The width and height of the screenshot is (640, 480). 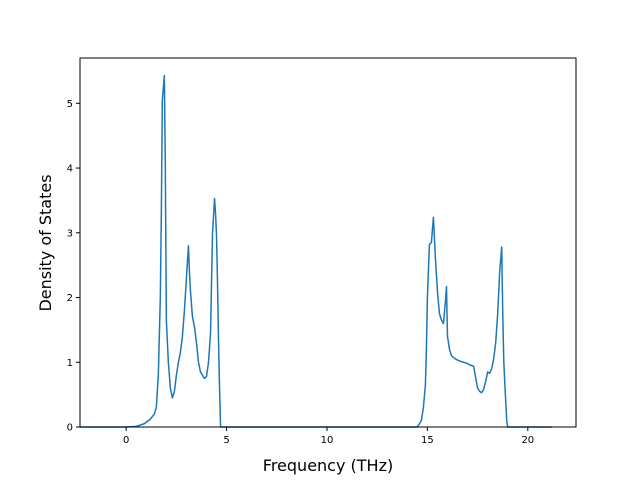 I want to click on y-tick-label: 1, so click(x=70, y=363).